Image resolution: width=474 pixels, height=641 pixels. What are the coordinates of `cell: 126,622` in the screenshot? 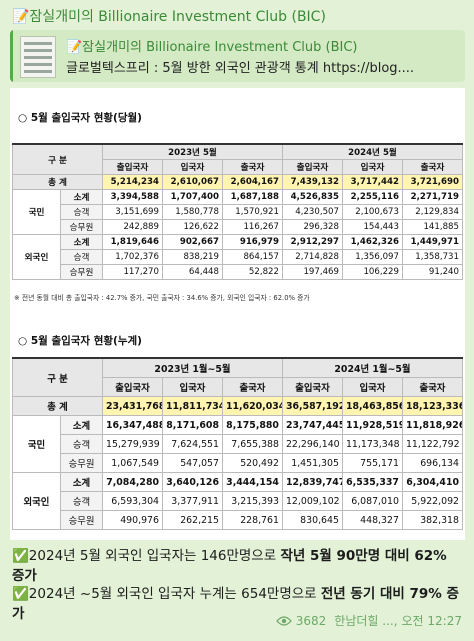 It's located at (192, 227).